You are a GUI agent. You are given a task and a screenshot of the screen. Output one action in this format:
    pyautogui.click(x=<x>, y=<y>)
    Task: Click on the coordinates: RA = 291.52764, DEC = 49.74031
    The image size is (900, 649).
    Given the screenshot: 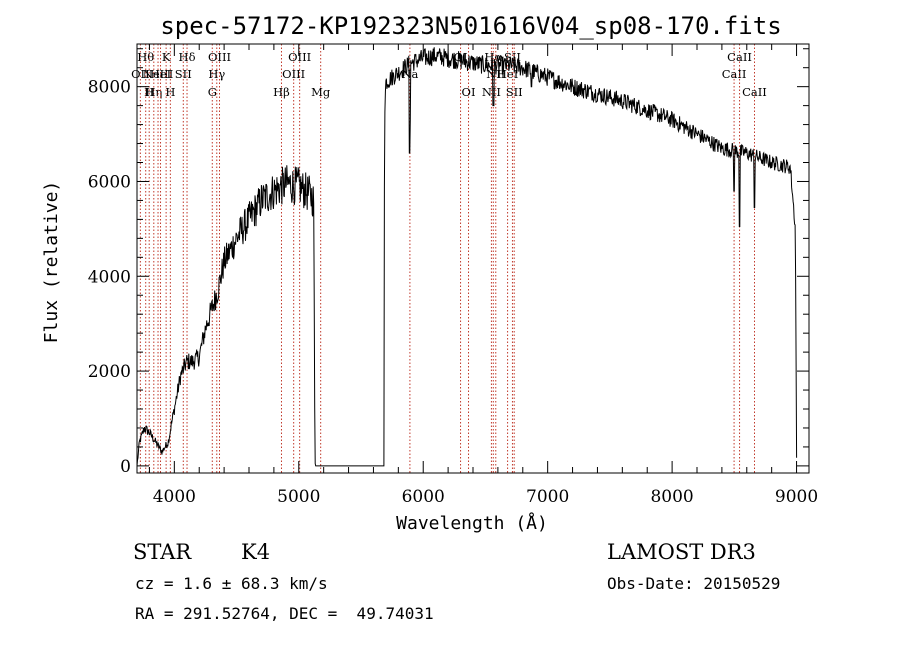 What is the action you would take?
    pyautogui.click(x=284, y=613)
    